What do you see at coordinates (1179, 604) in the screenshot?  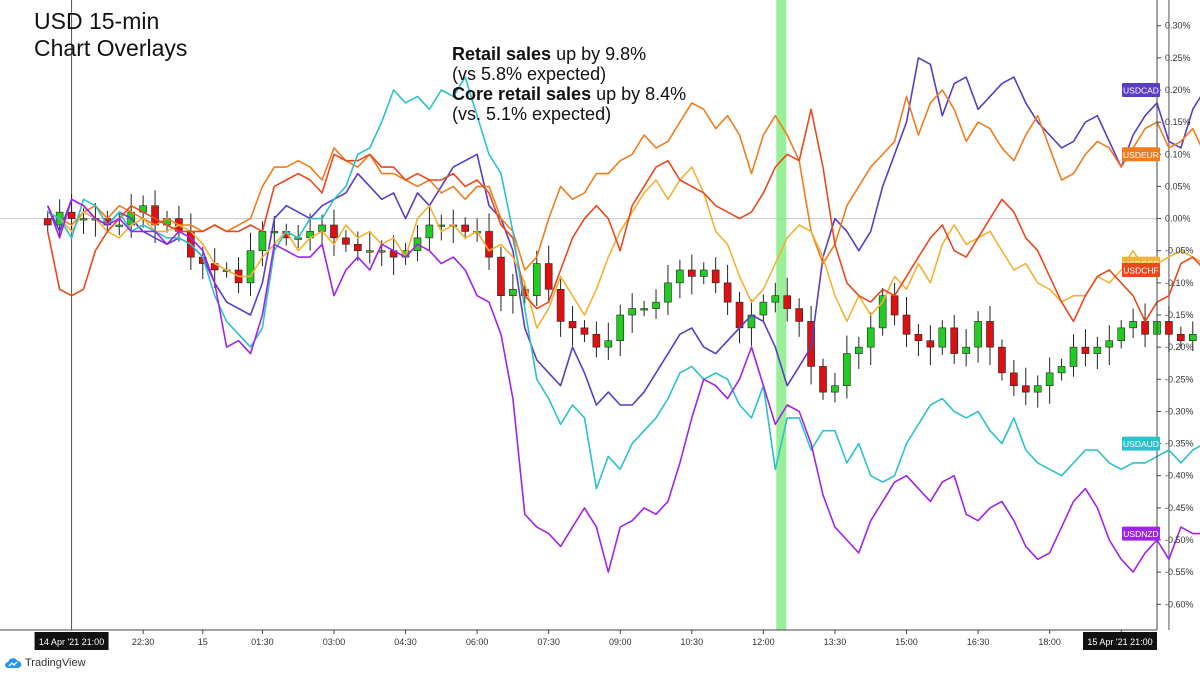 I see `y-tick-label: -0.60%` at bounding box center [1179, 604].